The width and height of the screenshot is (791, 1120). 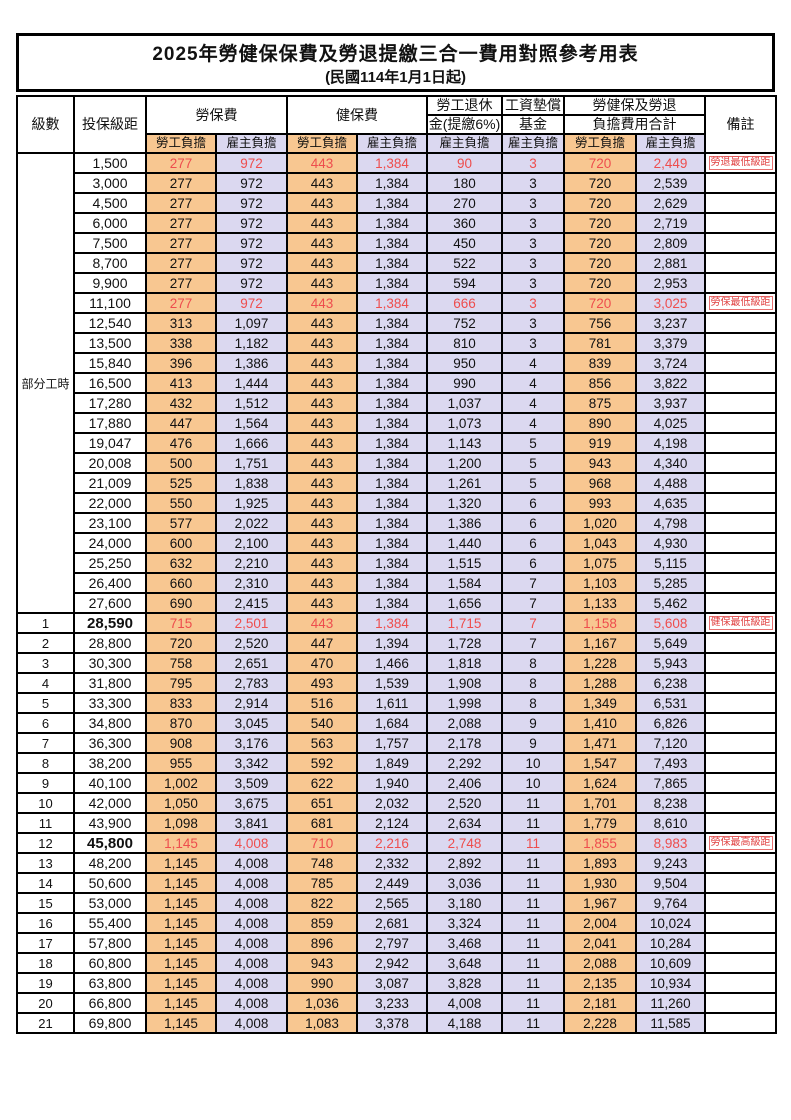 What do you see at coordinates (322, 843) in the screenshot?
I see `value-cell: 710` at bounding box center [322, 843].